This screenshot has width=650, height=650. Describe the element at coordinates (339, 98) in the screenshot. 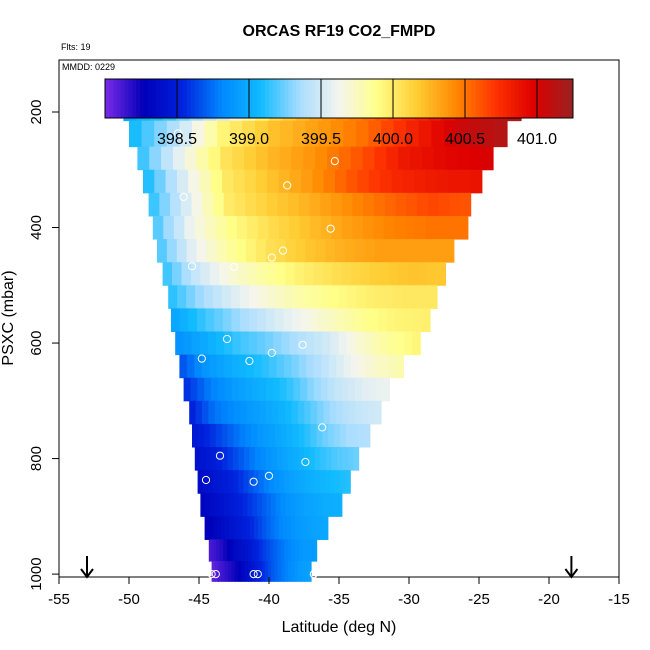

I see `colorbar-frame` at that location.